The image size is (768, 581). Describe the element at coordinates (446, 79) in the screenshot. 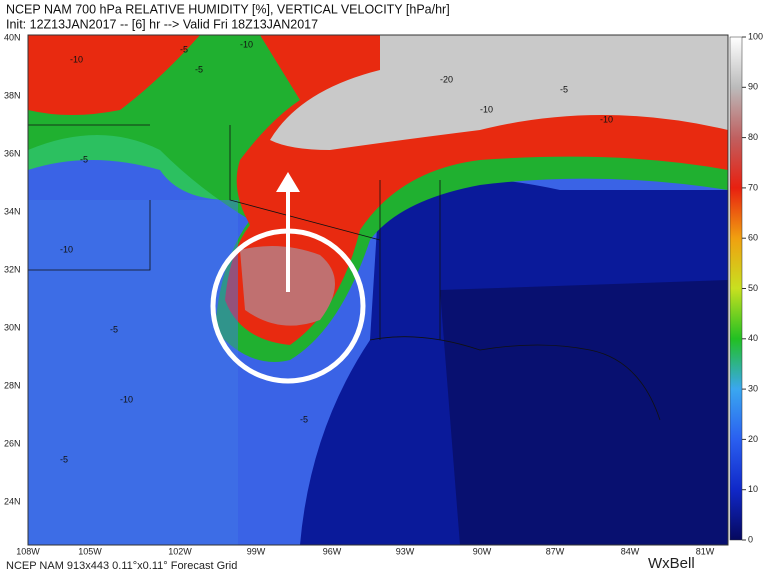

I see `contour-label: -20` at that location.